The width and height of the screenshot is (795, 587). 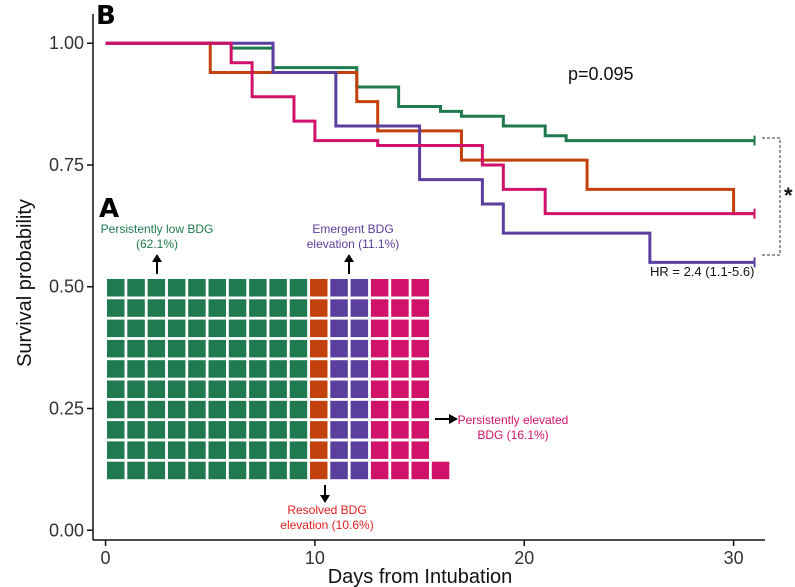 I want to click on label-low-line2: (62.1%), so click(x=157, y=244).